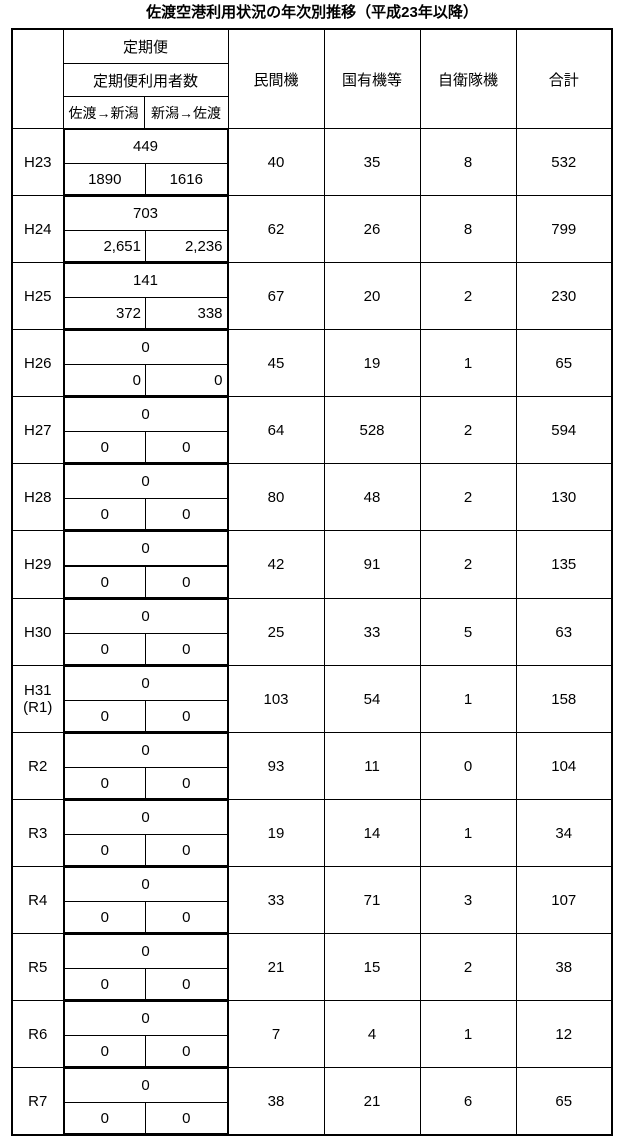 The height and width of the screenshot is (1136, 624). Describe the element at coordinates (105, 313) in the screenshot. I see `passengers-outbound-value: 372` at that location.